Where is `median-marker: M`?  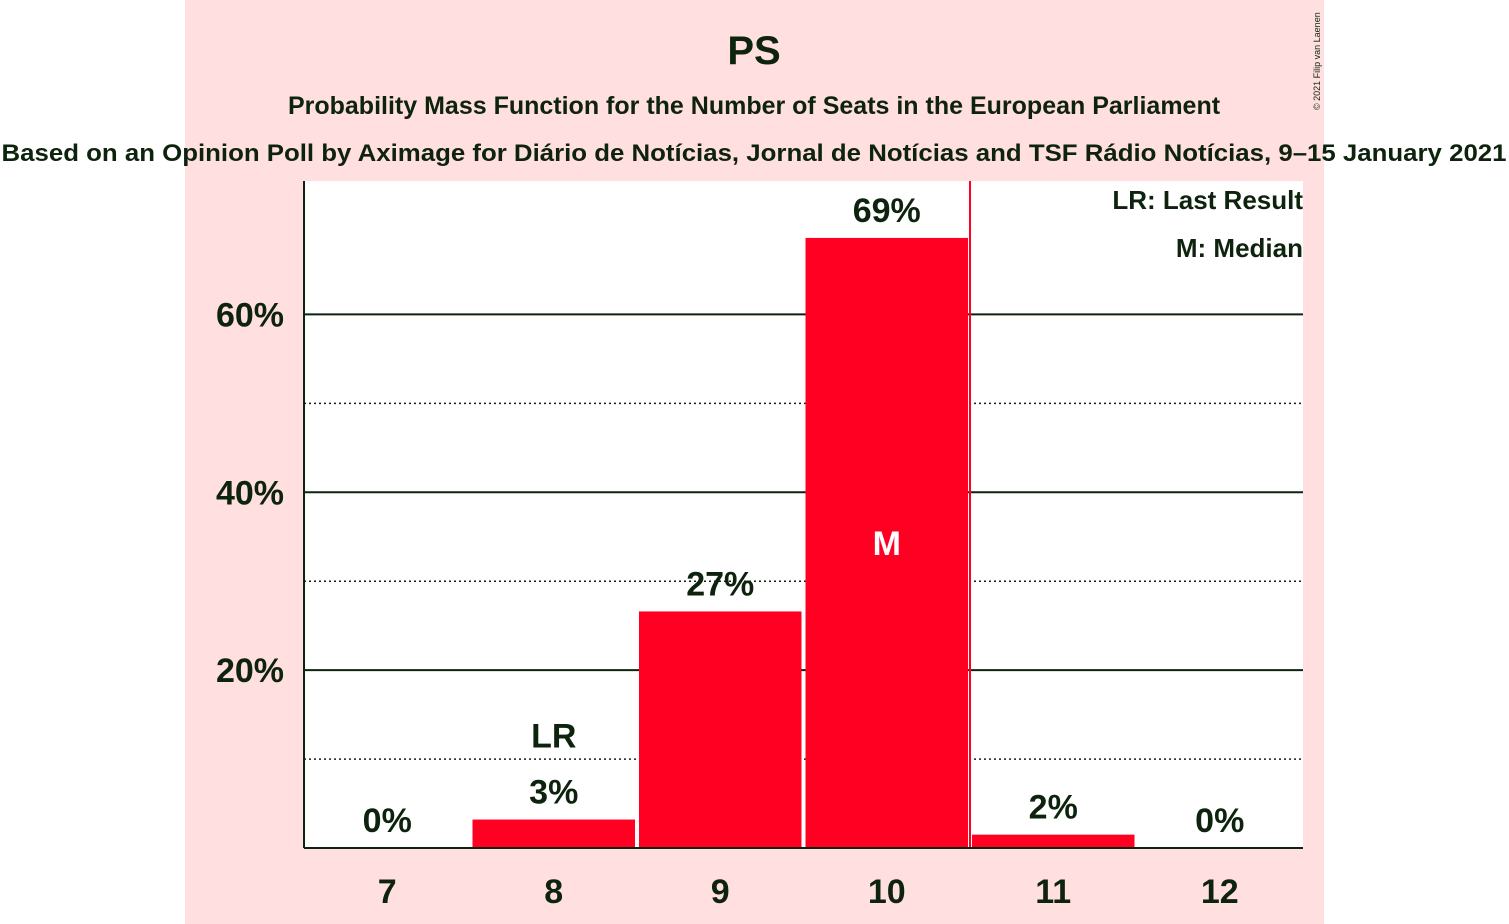 median-marker: M is located at coordinates (887, 544).